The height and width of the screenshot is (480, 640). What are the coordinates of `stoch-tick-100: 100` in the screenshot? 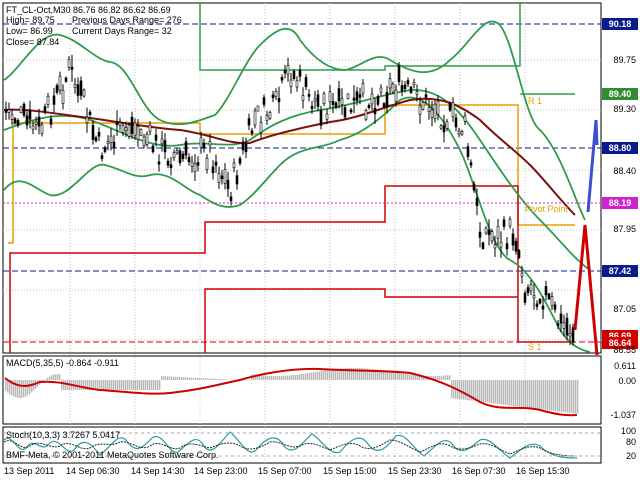 It's located at (628, 431).